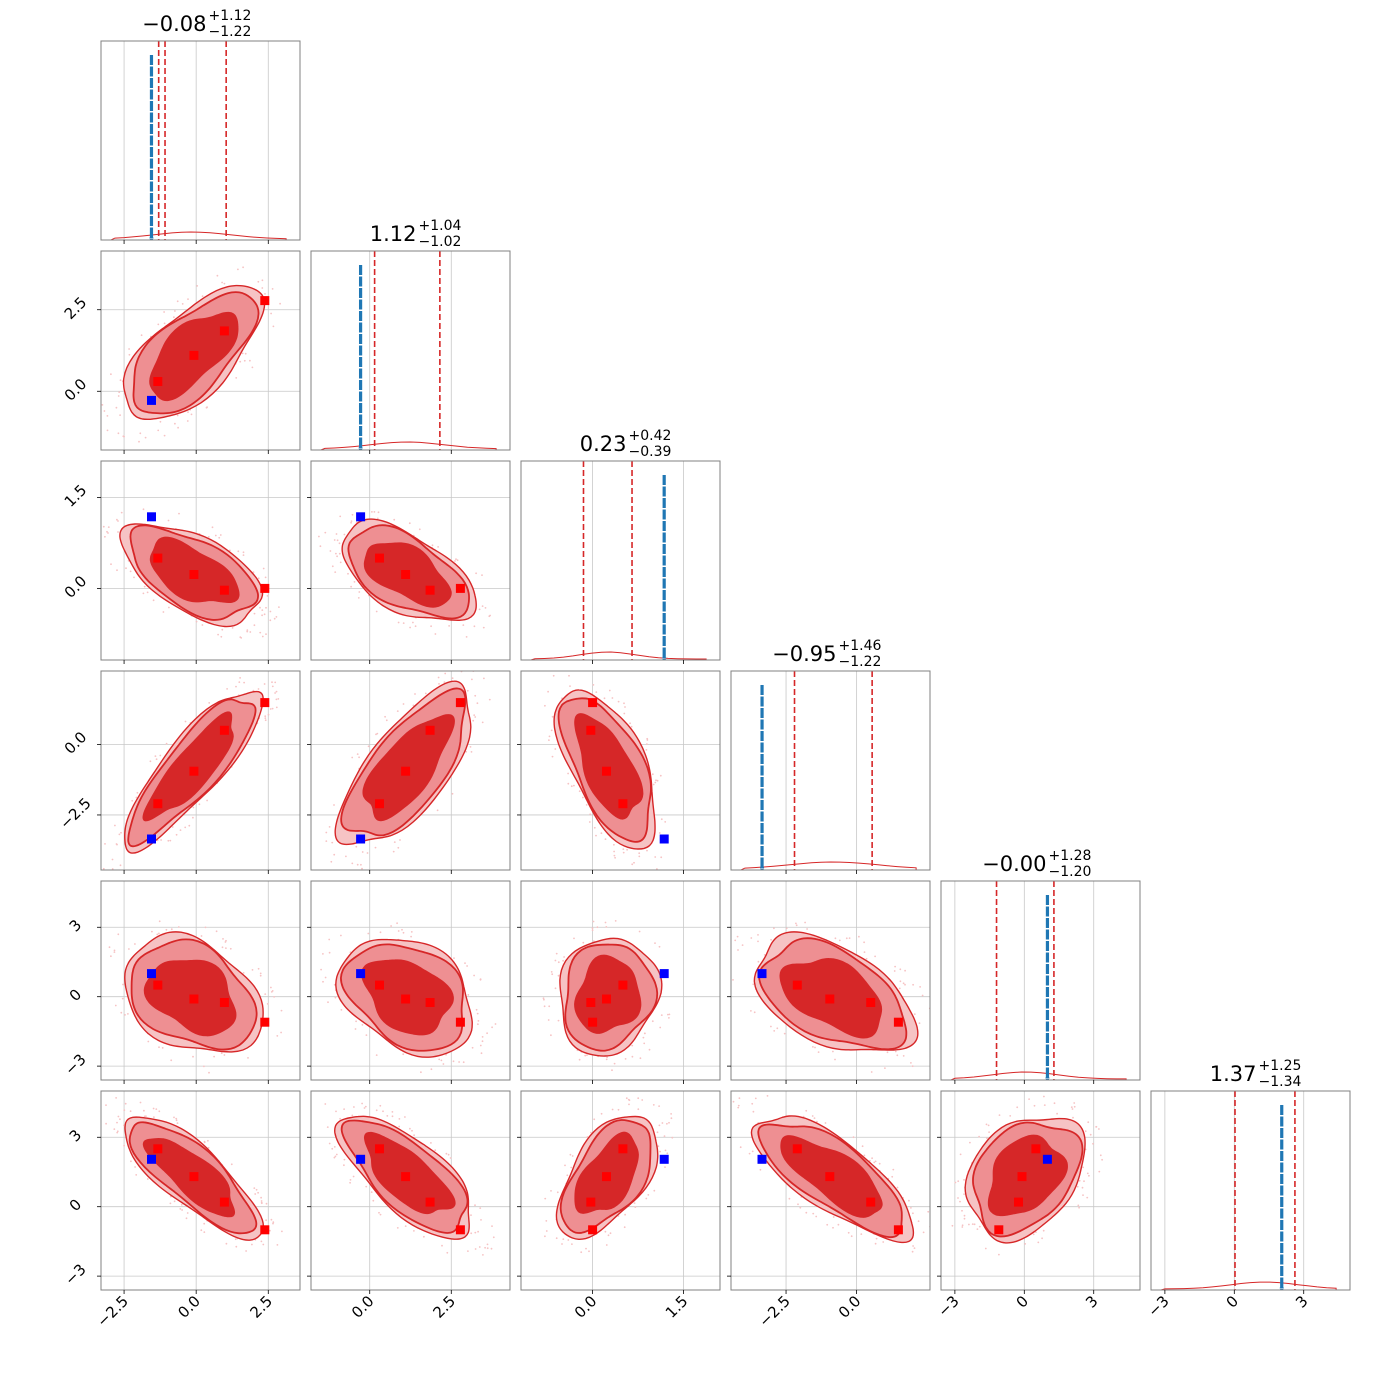 The image size is (1390, 1390). I want to click on contour-panel-4-0: −3 0 3, so click(181, 982).